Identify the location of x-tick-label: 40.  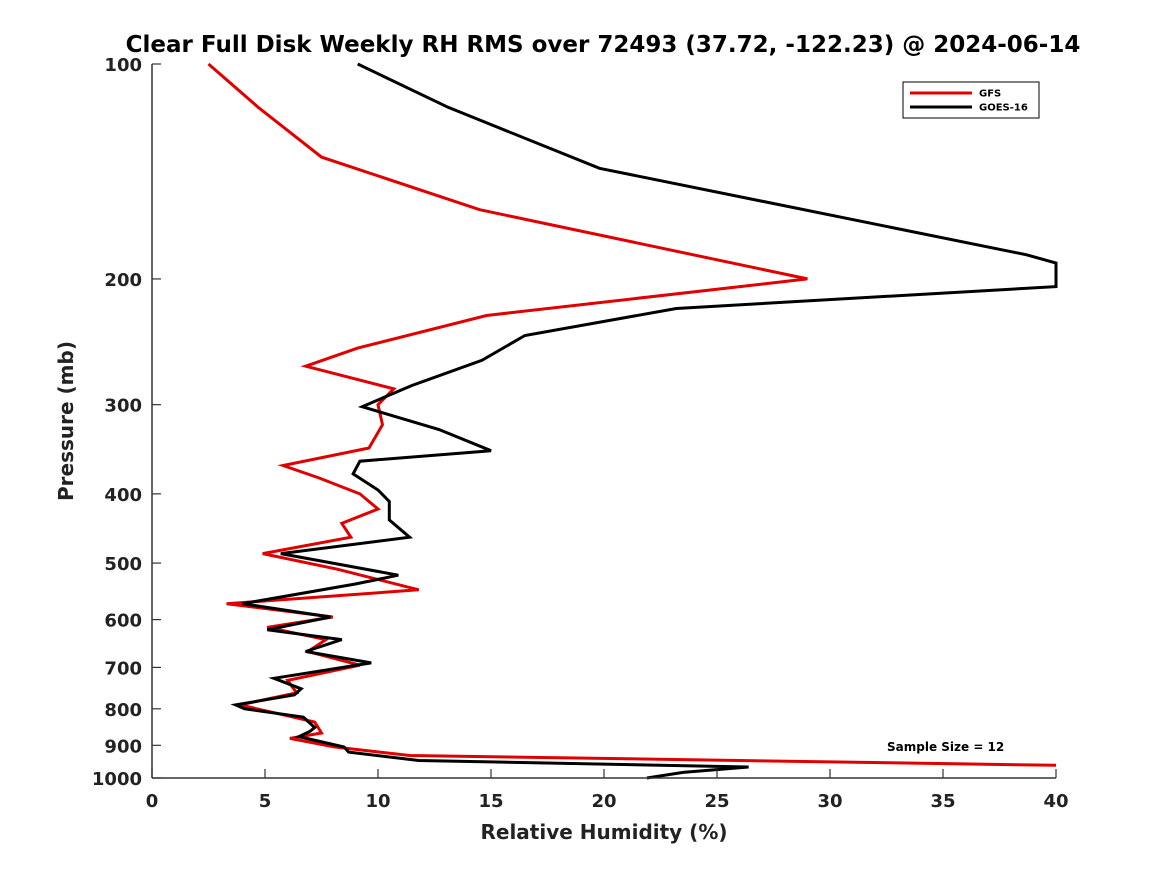
(1055, 801).